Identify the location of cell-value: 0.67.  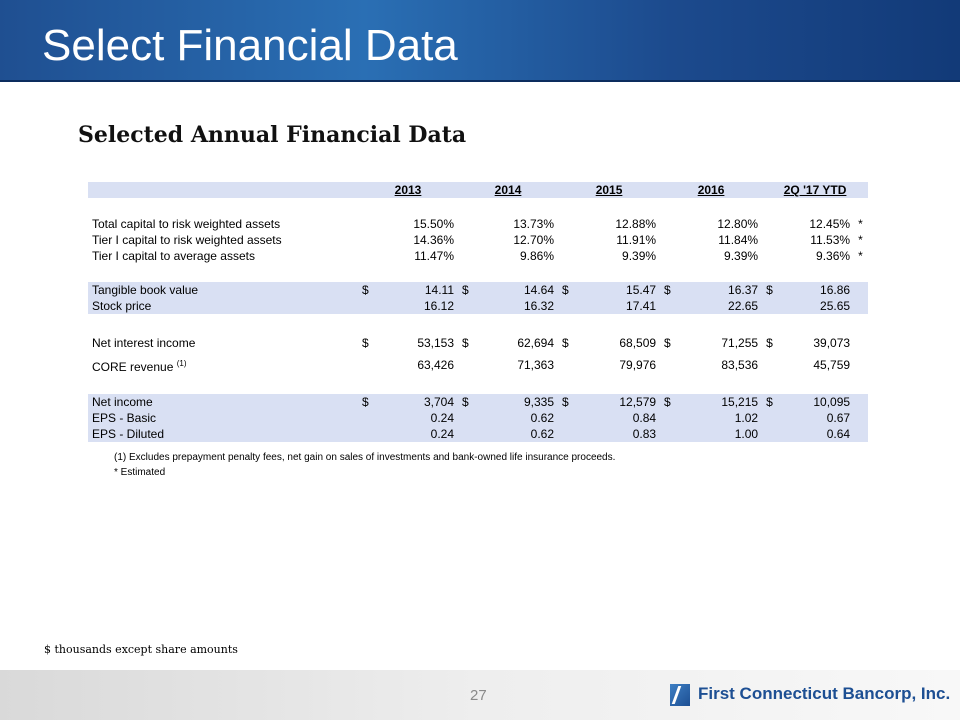
(819, 418).